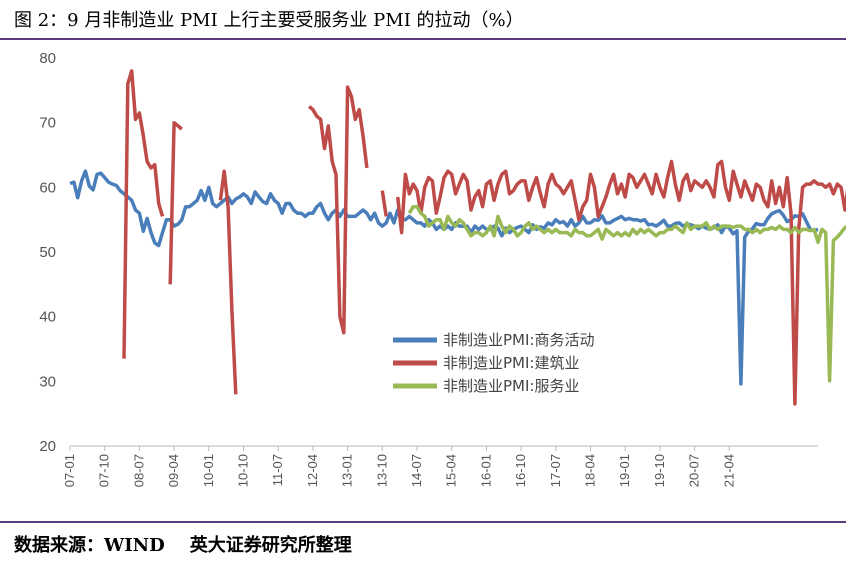  I want to click on x-tick-label: 08-07, so click(138, 470).